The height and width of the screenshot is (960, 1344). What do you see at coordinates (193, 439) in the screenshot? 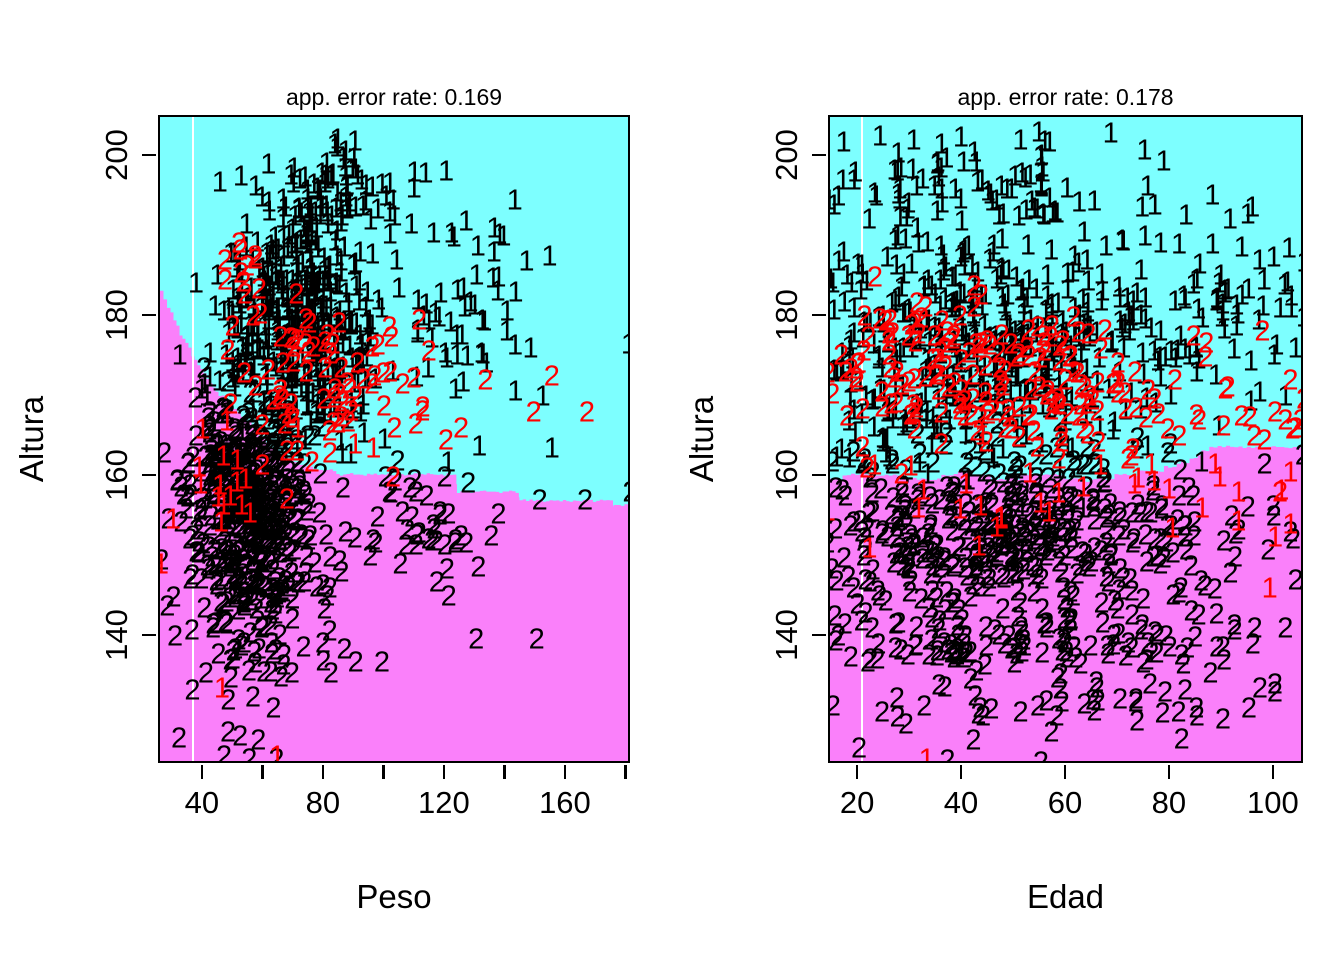
I see `white-reference-line` at bounding box center [193, 439].